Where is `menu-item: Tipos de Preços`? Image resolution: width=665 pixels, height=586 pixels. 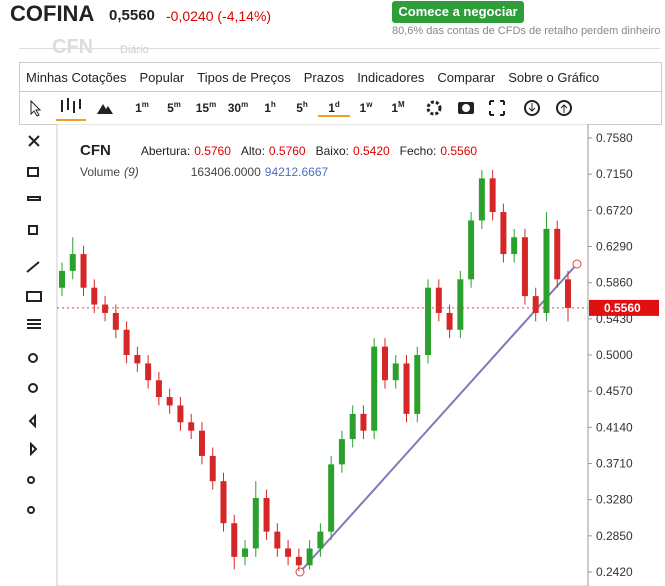
menu-item: Tipos de Preços is located at coordinates (244, 77).